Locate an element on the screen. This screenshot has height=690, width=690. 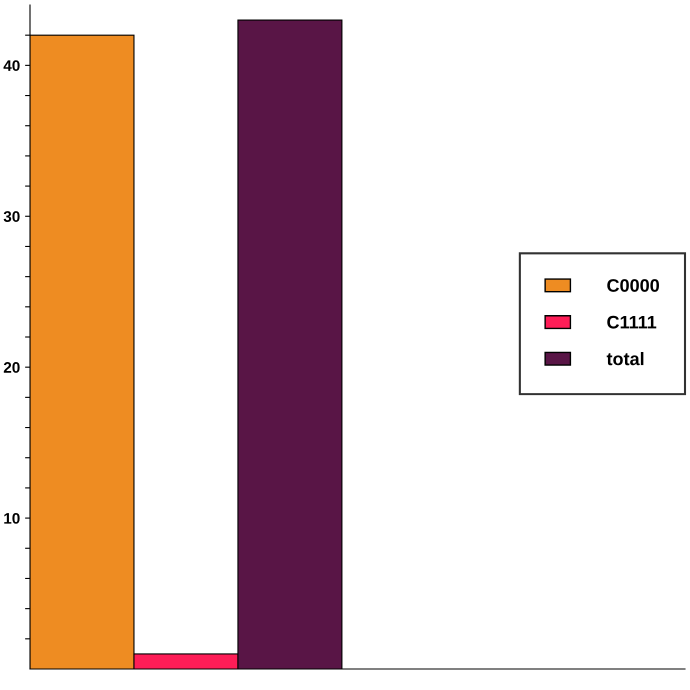
legend-label: C0000 is located at coordinates (633, 285).